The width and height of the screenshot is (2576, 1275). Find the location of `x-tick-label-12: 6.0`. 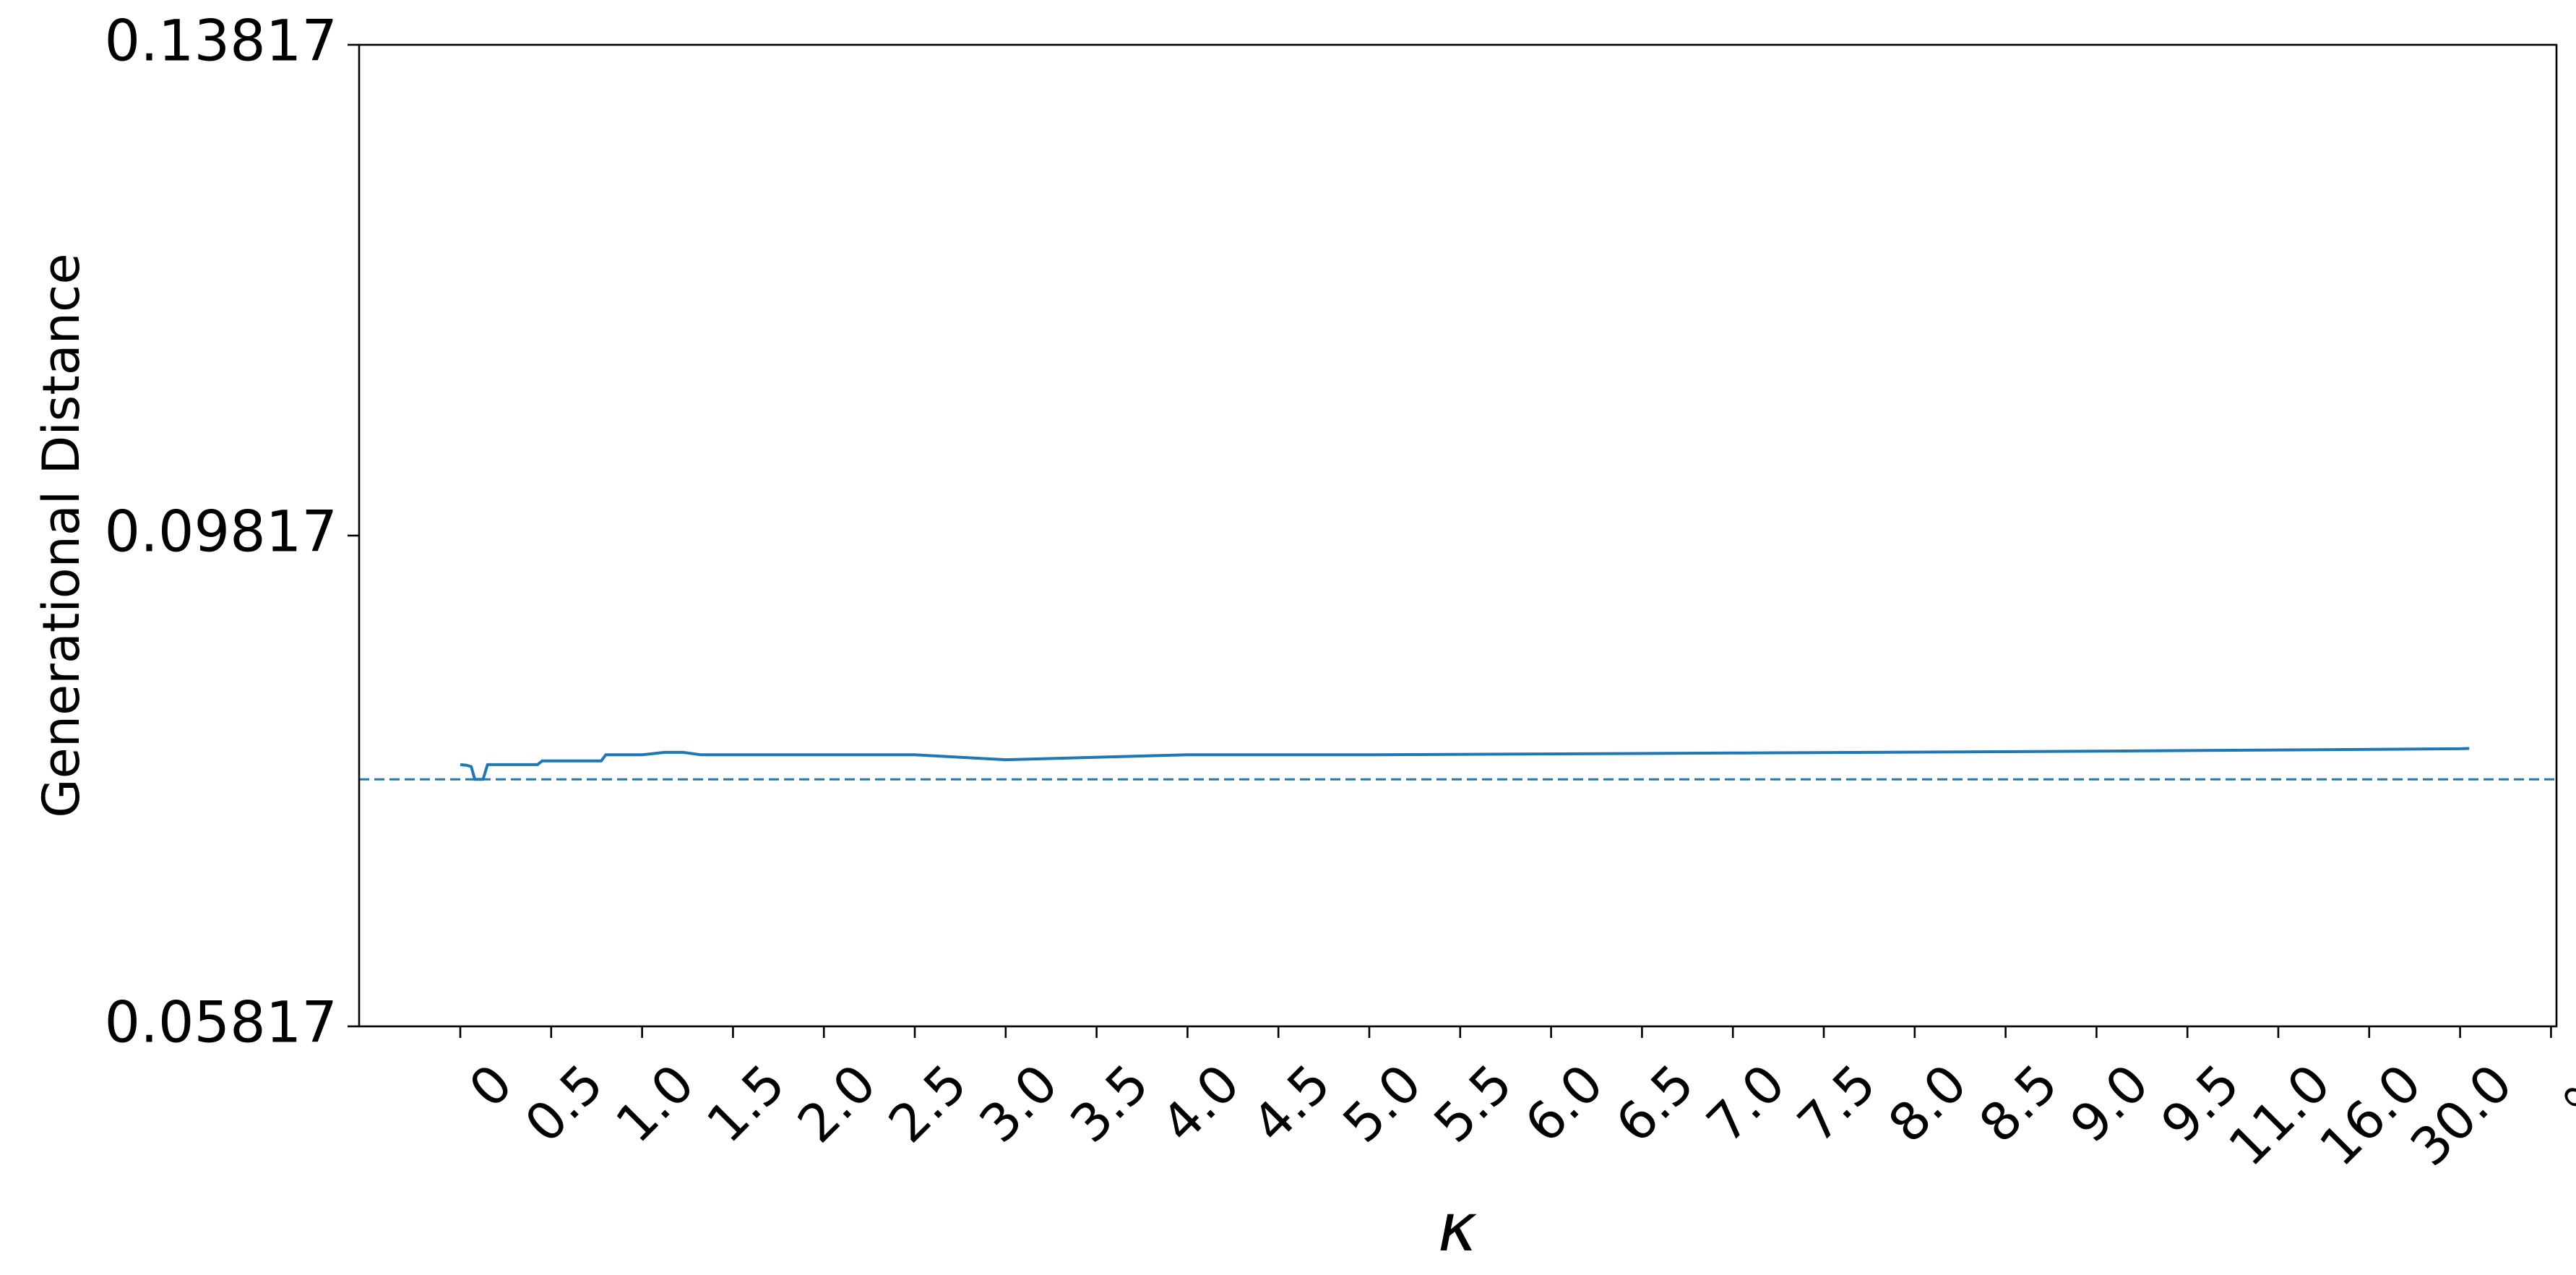

x-tick-label-12: 6.0 is located at coordinates (1563, 1103).